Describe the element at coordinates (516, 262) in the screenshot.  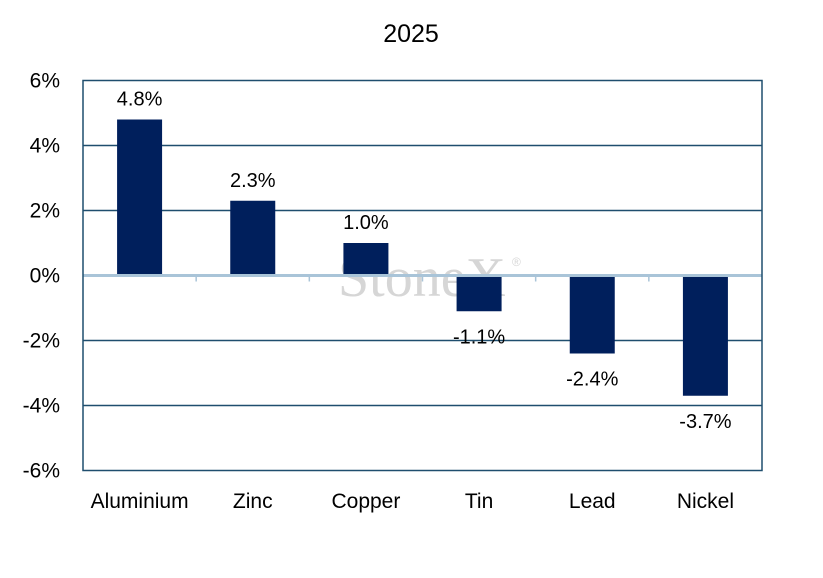
I see `watermark-registered-mark: ®` at that location.